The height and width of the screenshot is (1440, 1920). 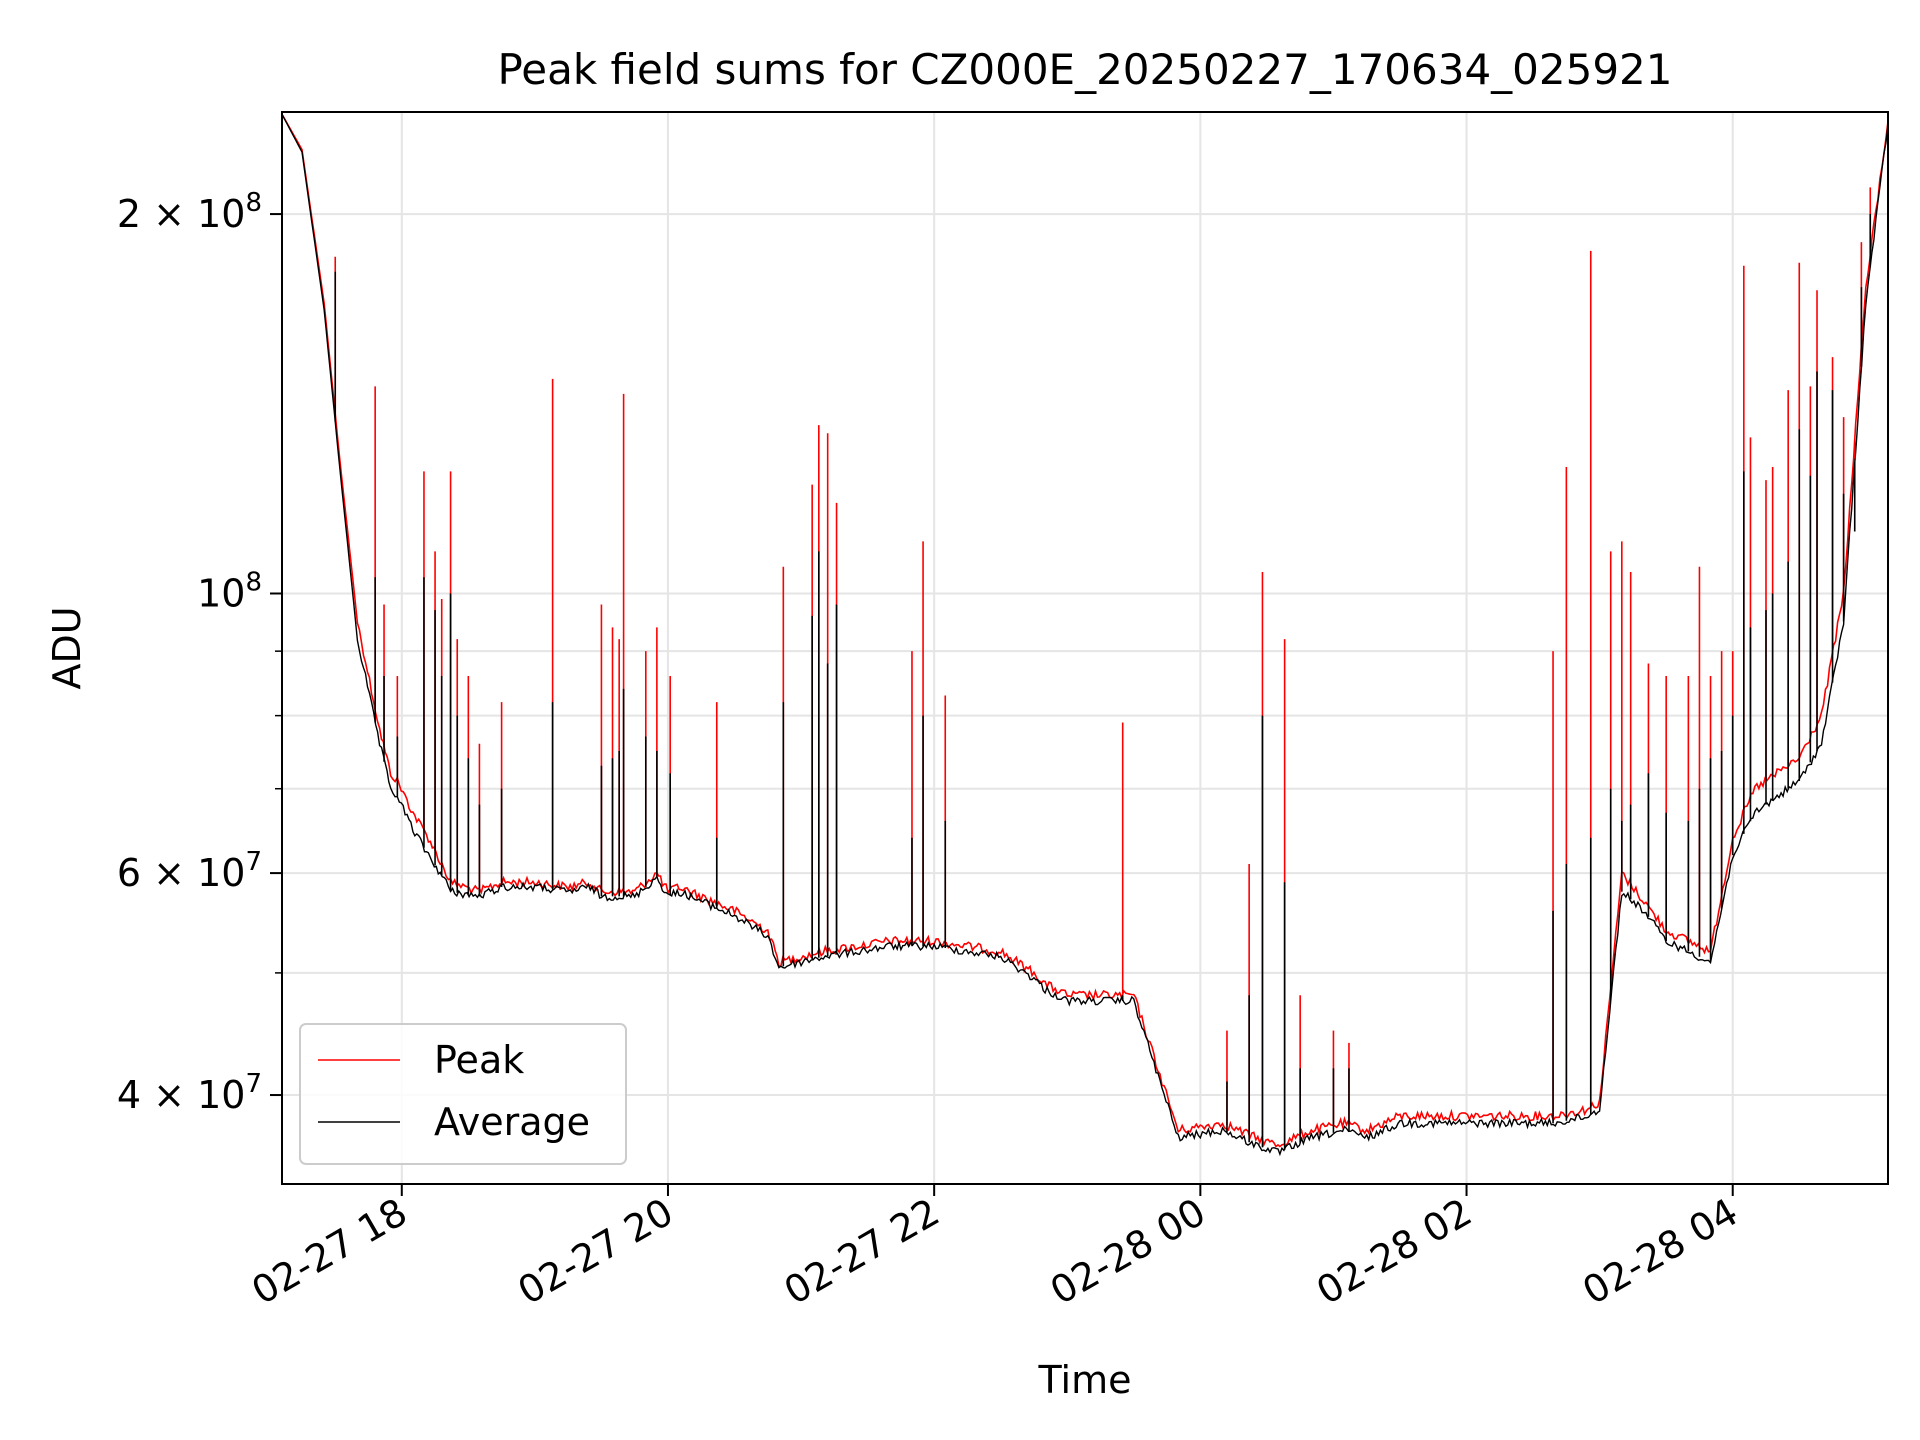 I want to click on x-axis-label: Time, so click(x=1085, y=1380).